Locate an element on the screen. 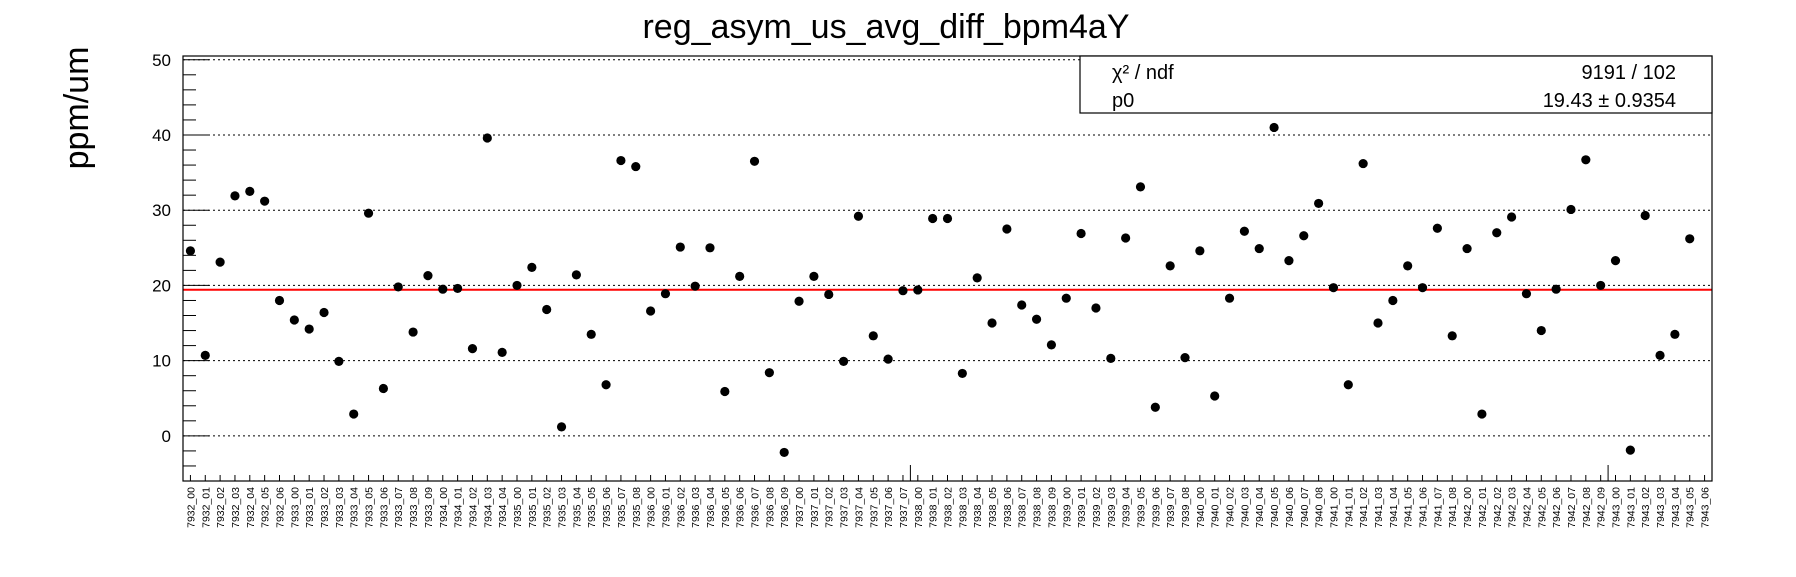  x-tick-label-7940_01: 7940_01 is located at coordinates (1216, 507).